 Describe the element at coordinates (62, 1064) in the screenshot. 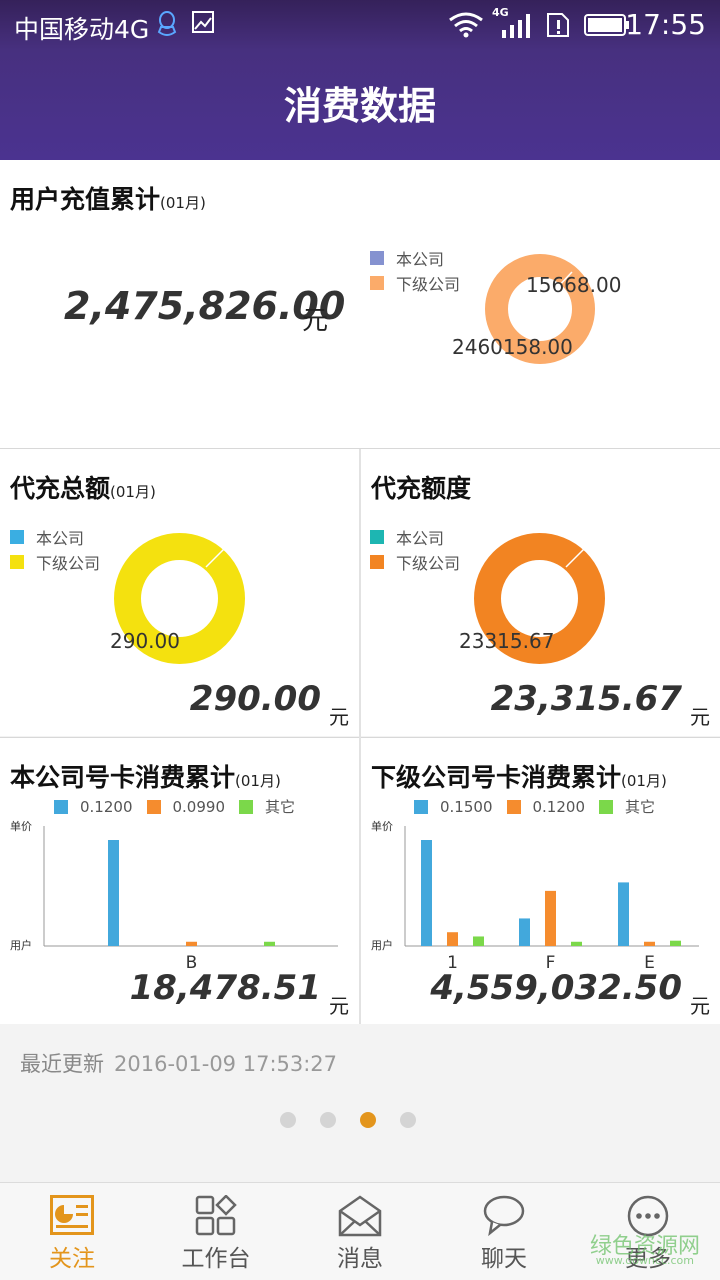

I see `last-updated-label: 最近更新` at that location.